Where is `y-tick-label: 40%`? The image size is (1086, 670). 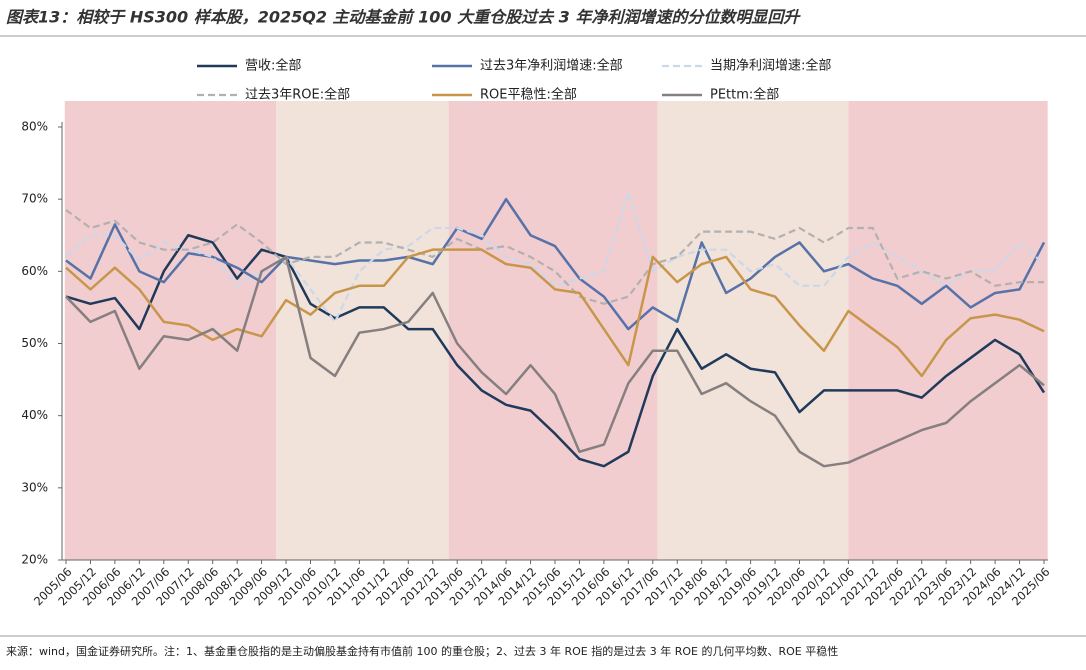
y-tick-label: 40% is located at coordinates (34, 415).